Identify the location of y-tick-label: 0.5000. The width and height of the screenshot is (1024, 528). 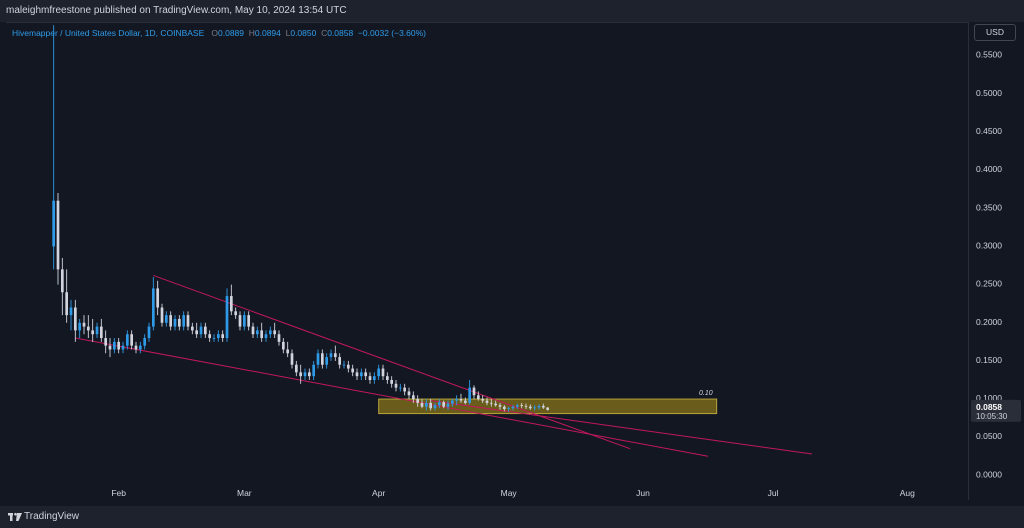
(989, 93).